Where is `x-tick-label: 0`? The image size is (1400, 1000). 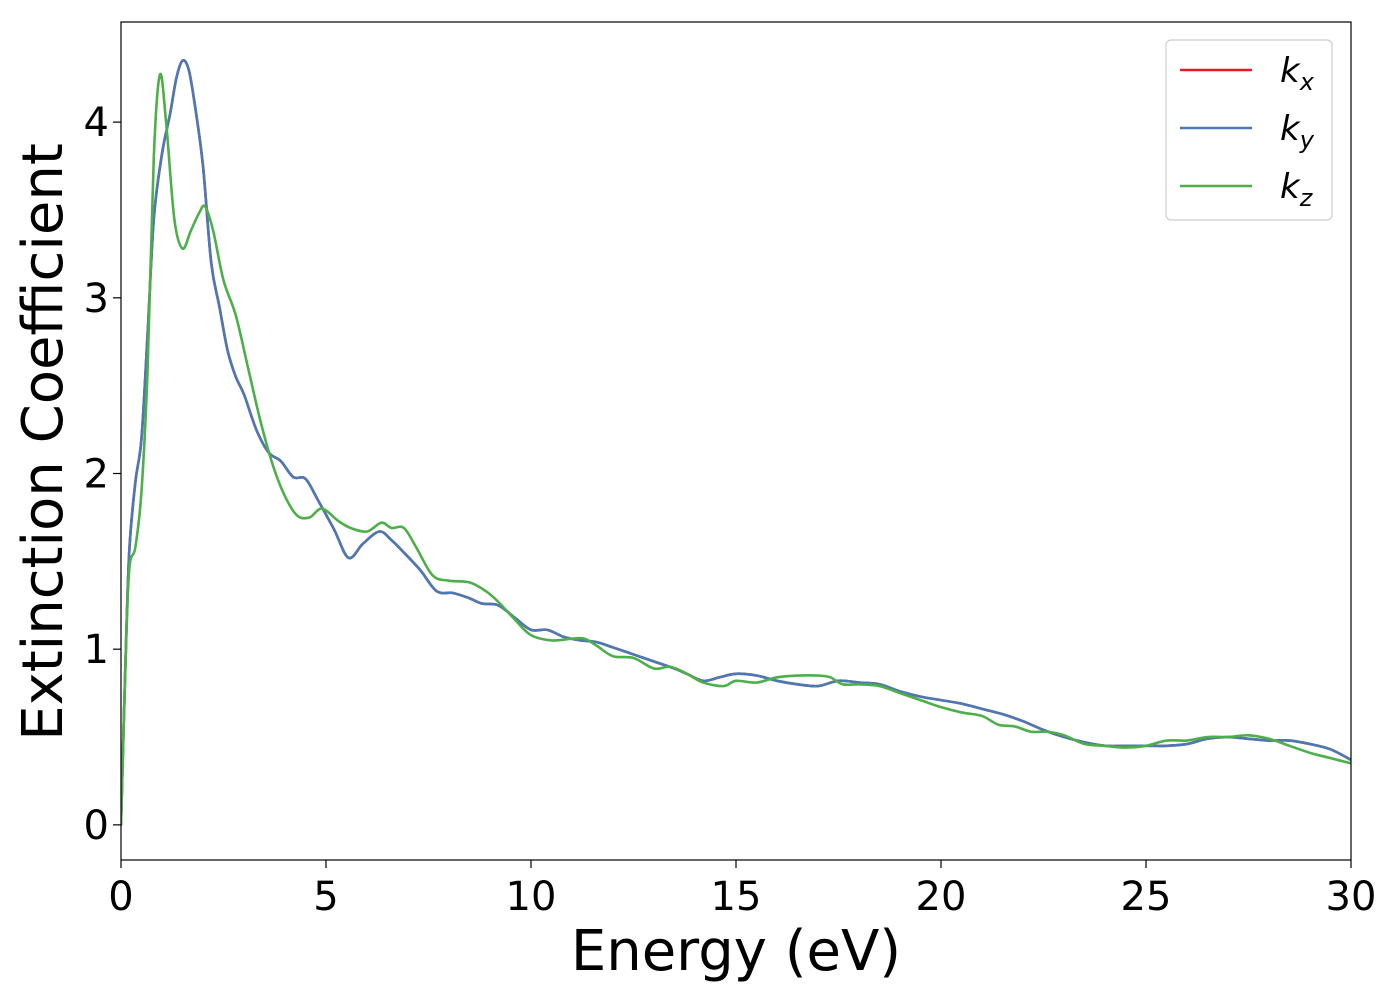 x-tick-label: 0 is located at coordinates (120, 897).